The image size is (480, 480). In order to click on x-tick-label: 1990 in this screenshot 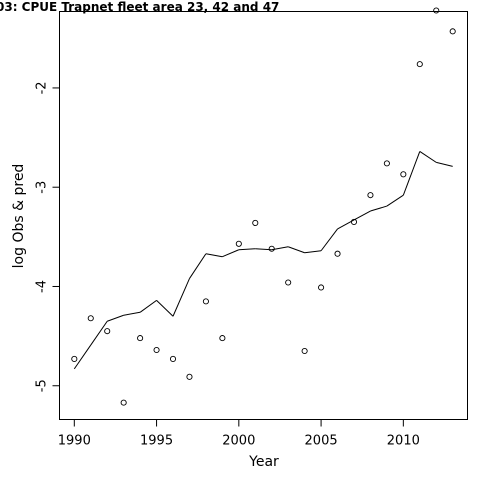, I will do `click(74, 441)`.